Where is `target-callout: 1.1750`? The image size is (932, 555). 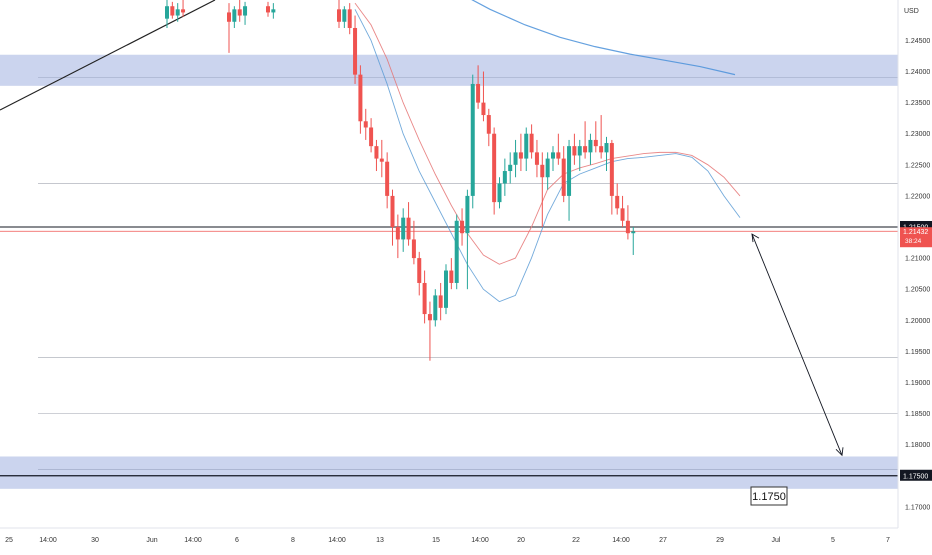 target-callout: 1.1750 is located at coordinates (769, 496).